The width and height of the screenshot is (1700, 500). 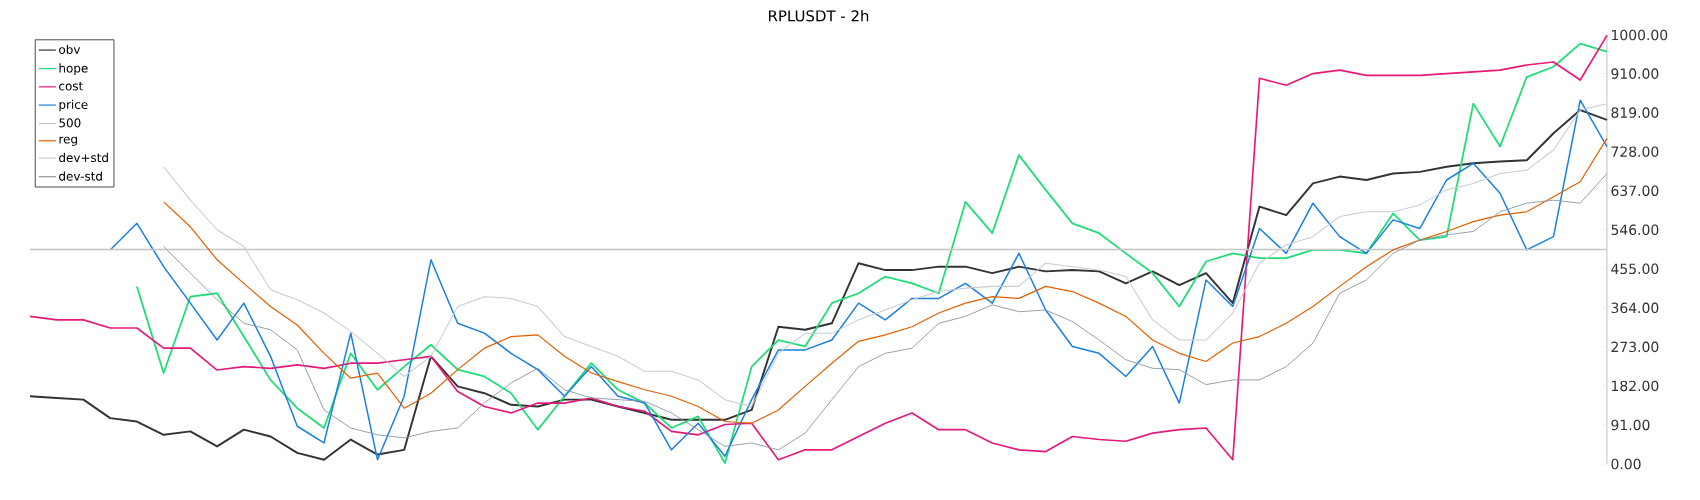 I want to click on y-tick-label: 1000.00, so click(x=1640, y=35).